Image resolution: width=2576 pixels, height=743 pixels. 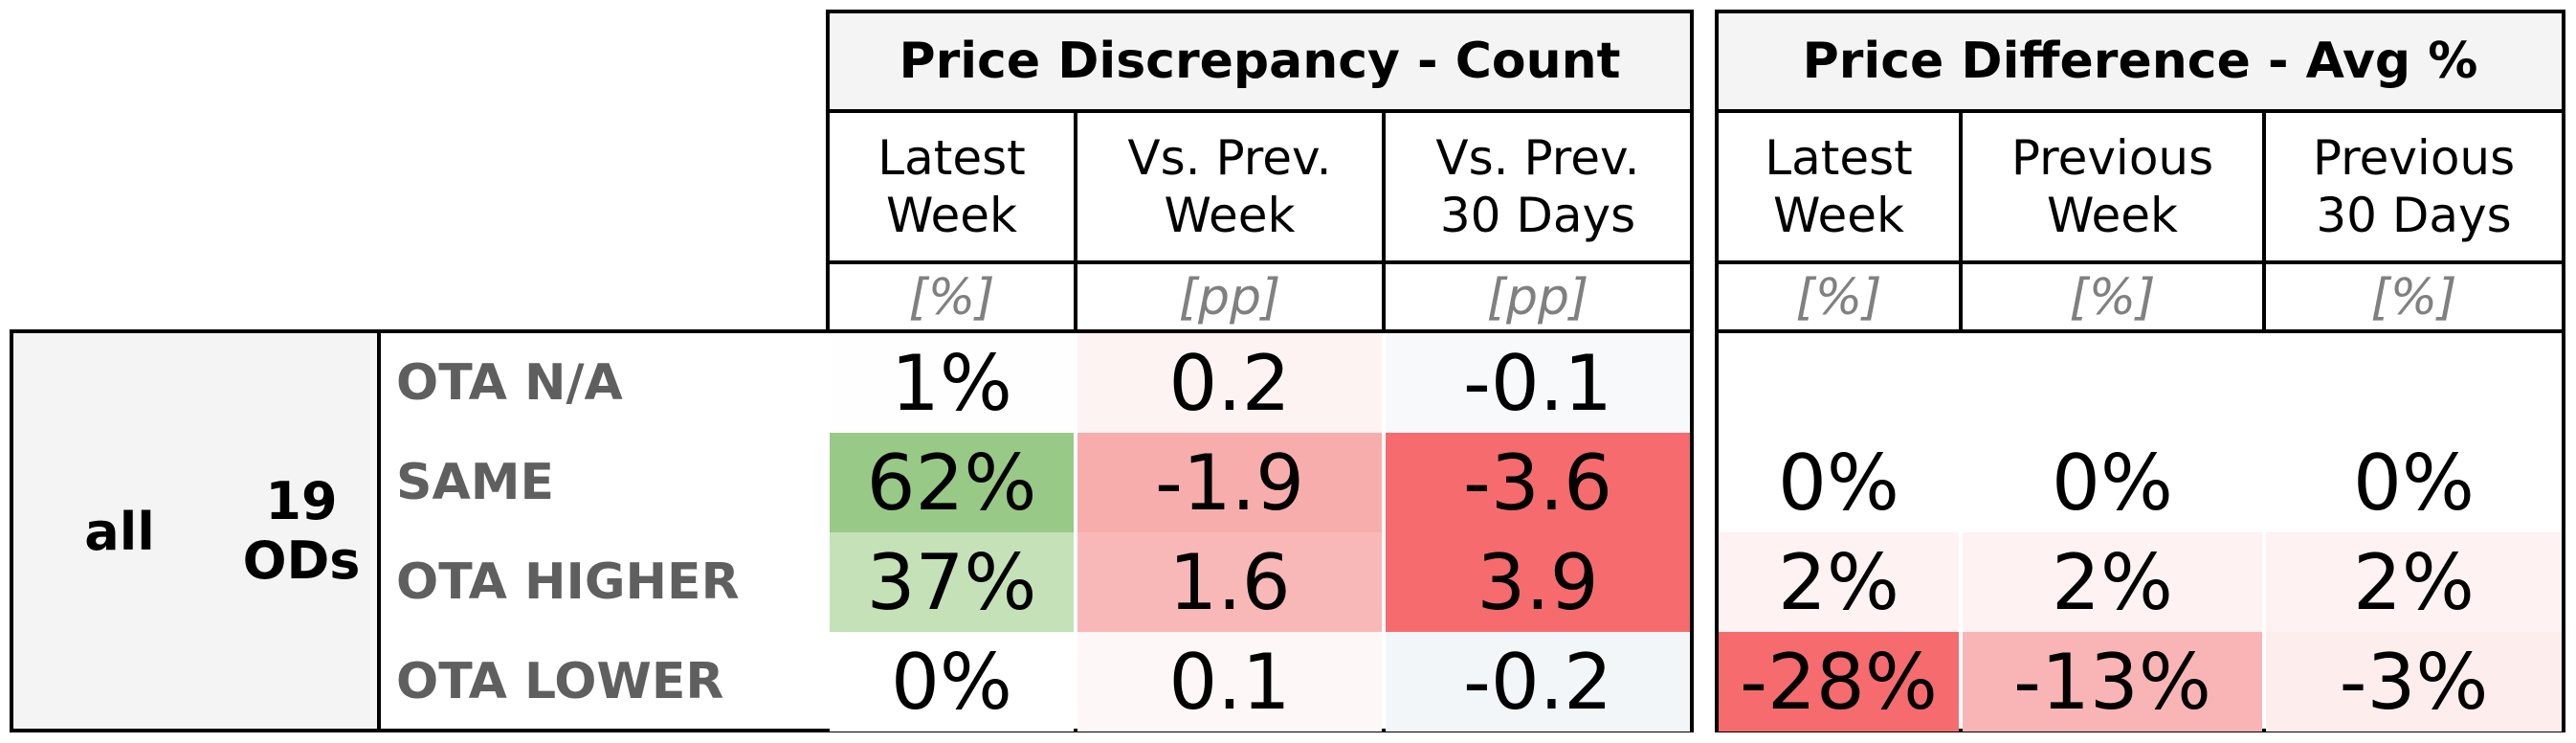 What do you see at coordinates (1538, 483) in the screenshot?
I see `left-value-cell: -3.6` at bounding box center [1538, 483].